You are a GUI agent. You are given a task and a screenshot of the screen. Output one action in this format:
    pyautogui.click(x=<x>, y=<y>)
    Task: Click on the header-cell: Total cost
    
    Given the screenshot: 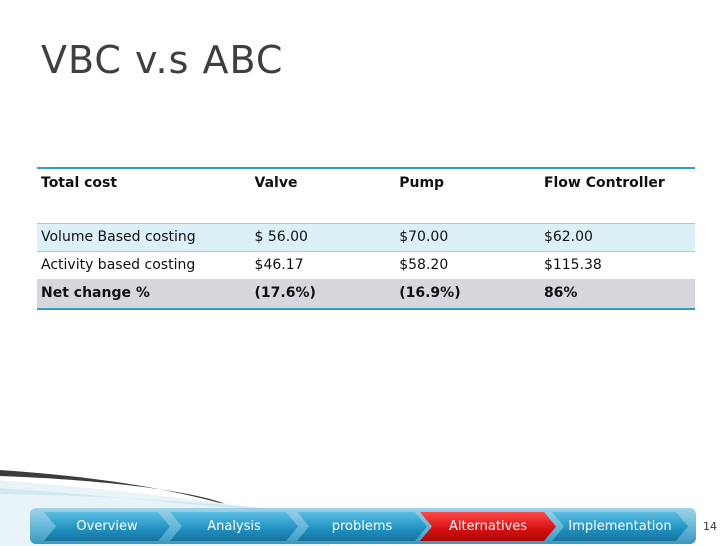 What is the action you would take?
    pyautogui.click(x=144, y=195)
    